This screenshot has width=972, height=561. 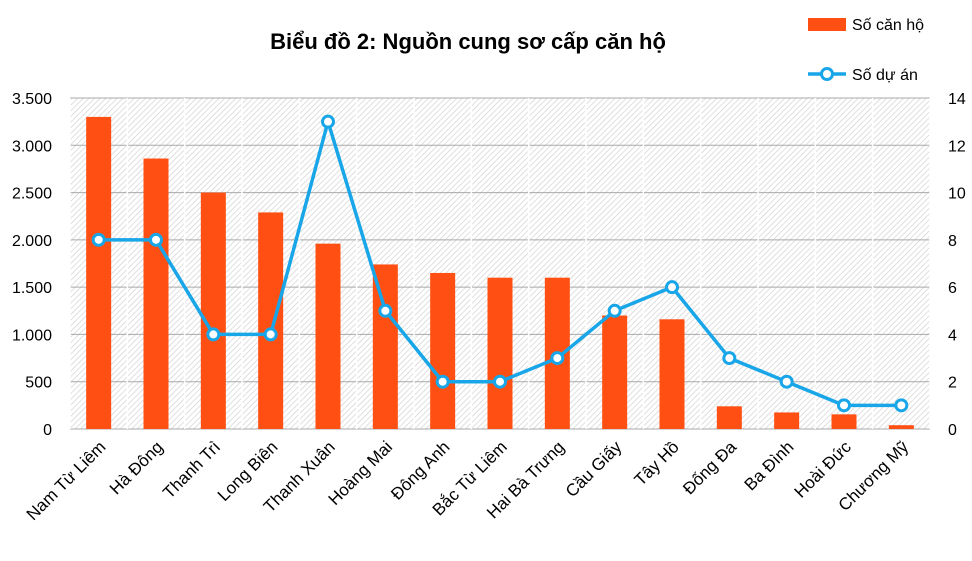 I want to click on right-tick-label: 8, so click(x=952, y=241).